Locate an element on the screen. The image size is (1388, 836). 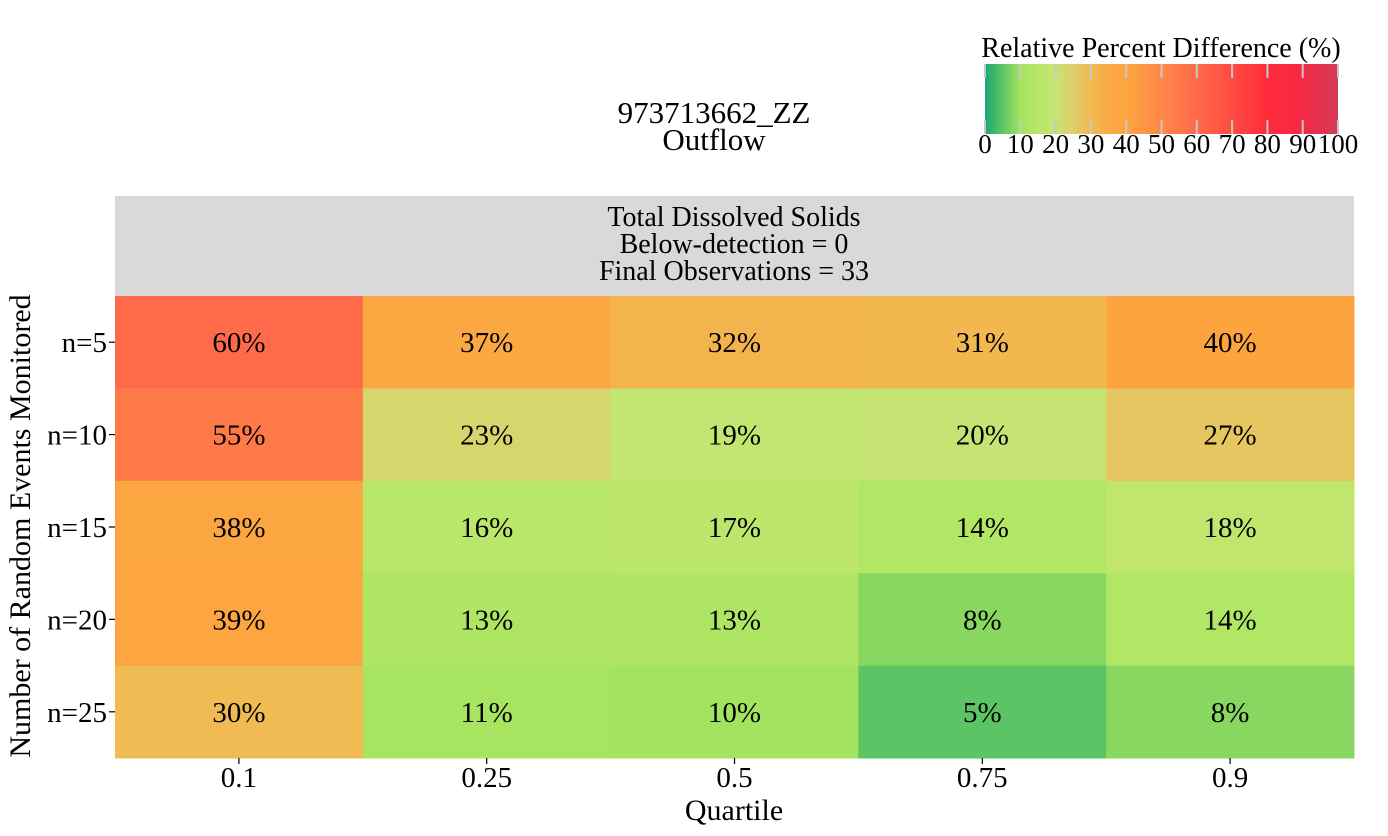
x-axis-label: Quartile is located at coordinates (734, 810).